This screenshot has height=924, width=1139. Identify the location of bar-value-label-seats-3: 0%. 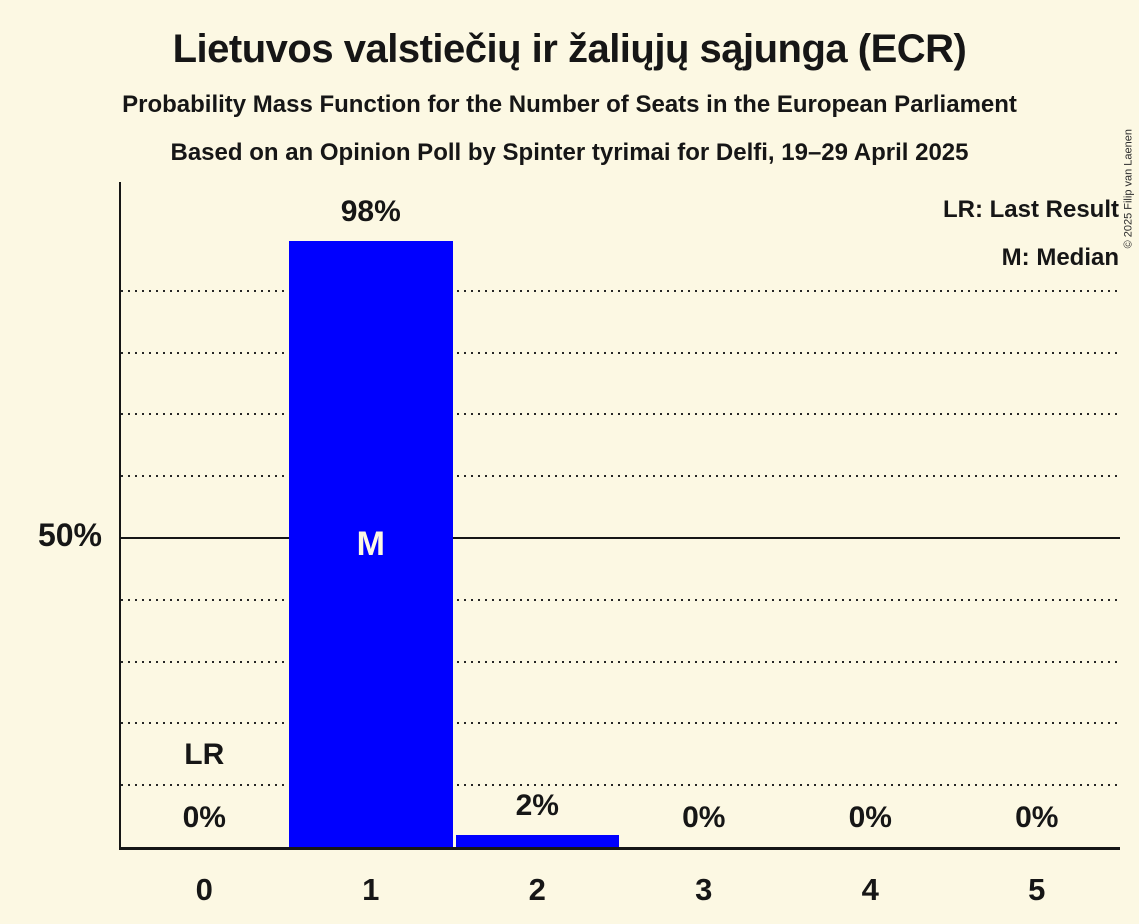
(704, 817).